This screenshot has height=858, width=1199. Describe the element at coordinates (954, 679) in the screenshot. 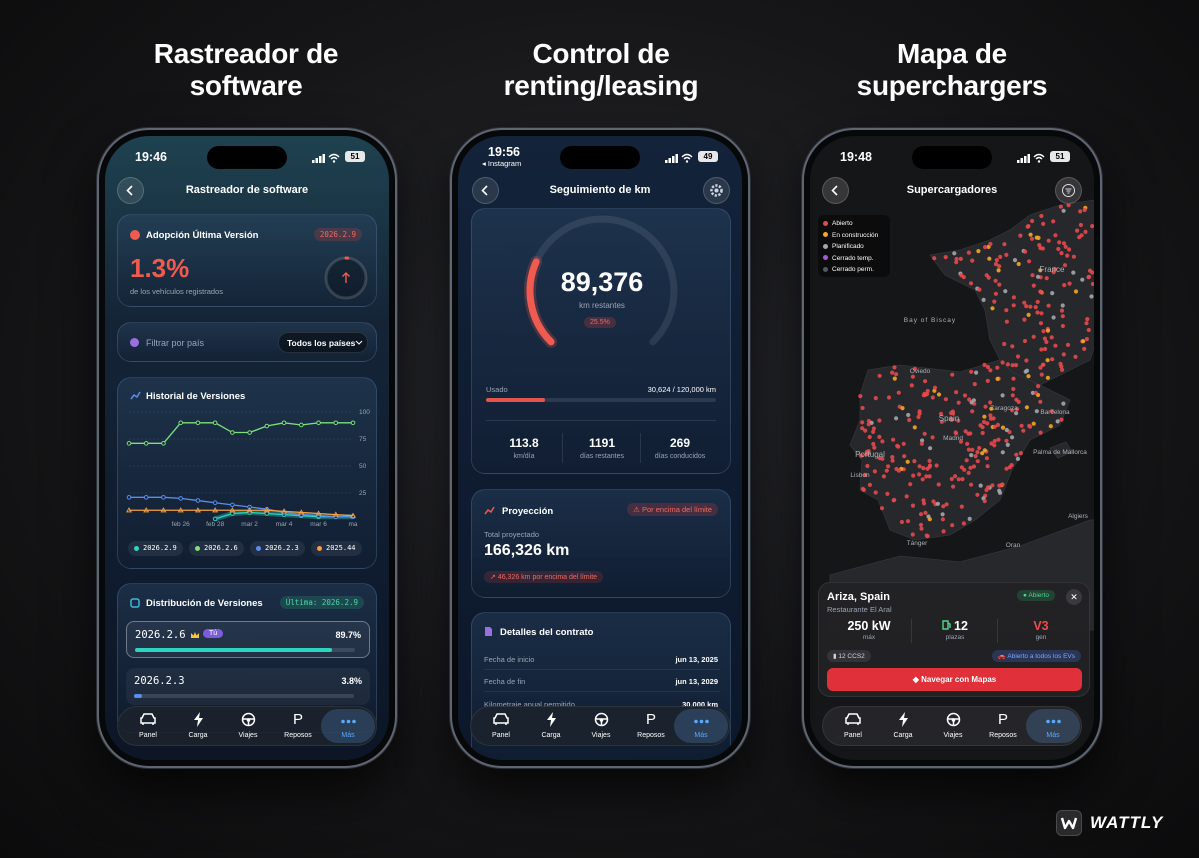

I see `navigate-button: ◆ Navegar con Mapas` at that location.